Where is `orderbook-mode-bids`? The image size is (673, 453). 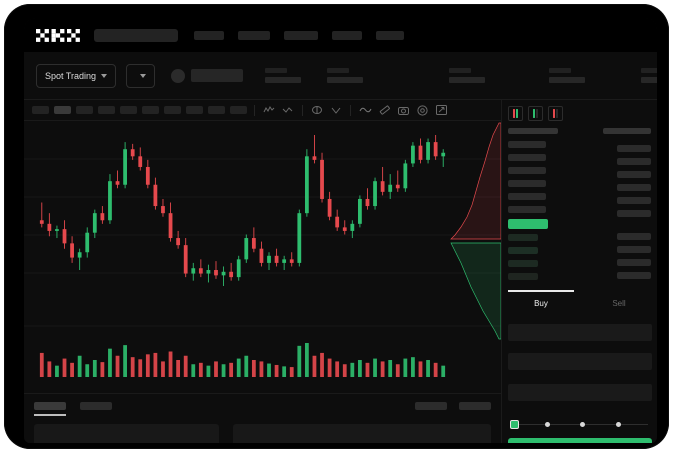
orderbook-mode-bids is located at coordinates (535, 113).